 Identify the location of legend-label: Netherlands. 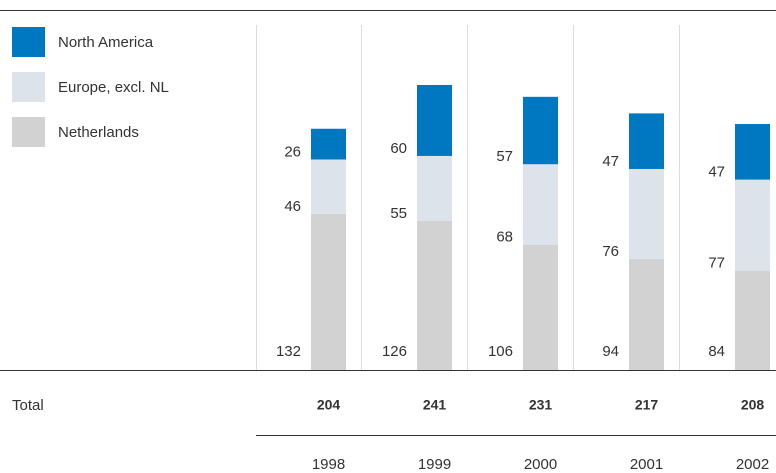
(98, 132).